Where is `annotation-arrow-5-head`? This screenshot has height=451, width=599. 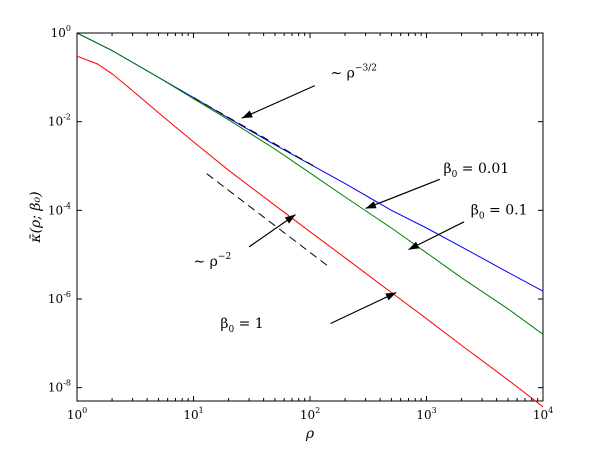
annotation-arrow-5-head is located at coordinates (391, 296).